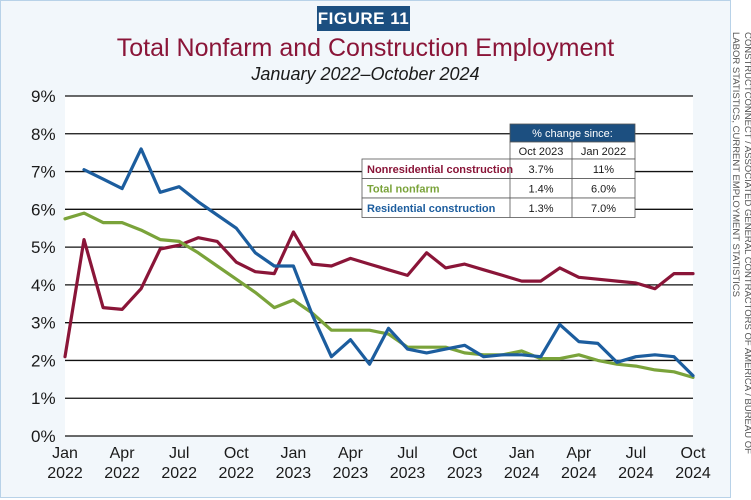 The image size is (751, 500). What do you see at coordinates (43, 360) in the screenshot?
I see `y-tick-label: 2%` at bounding box center [43, 360].